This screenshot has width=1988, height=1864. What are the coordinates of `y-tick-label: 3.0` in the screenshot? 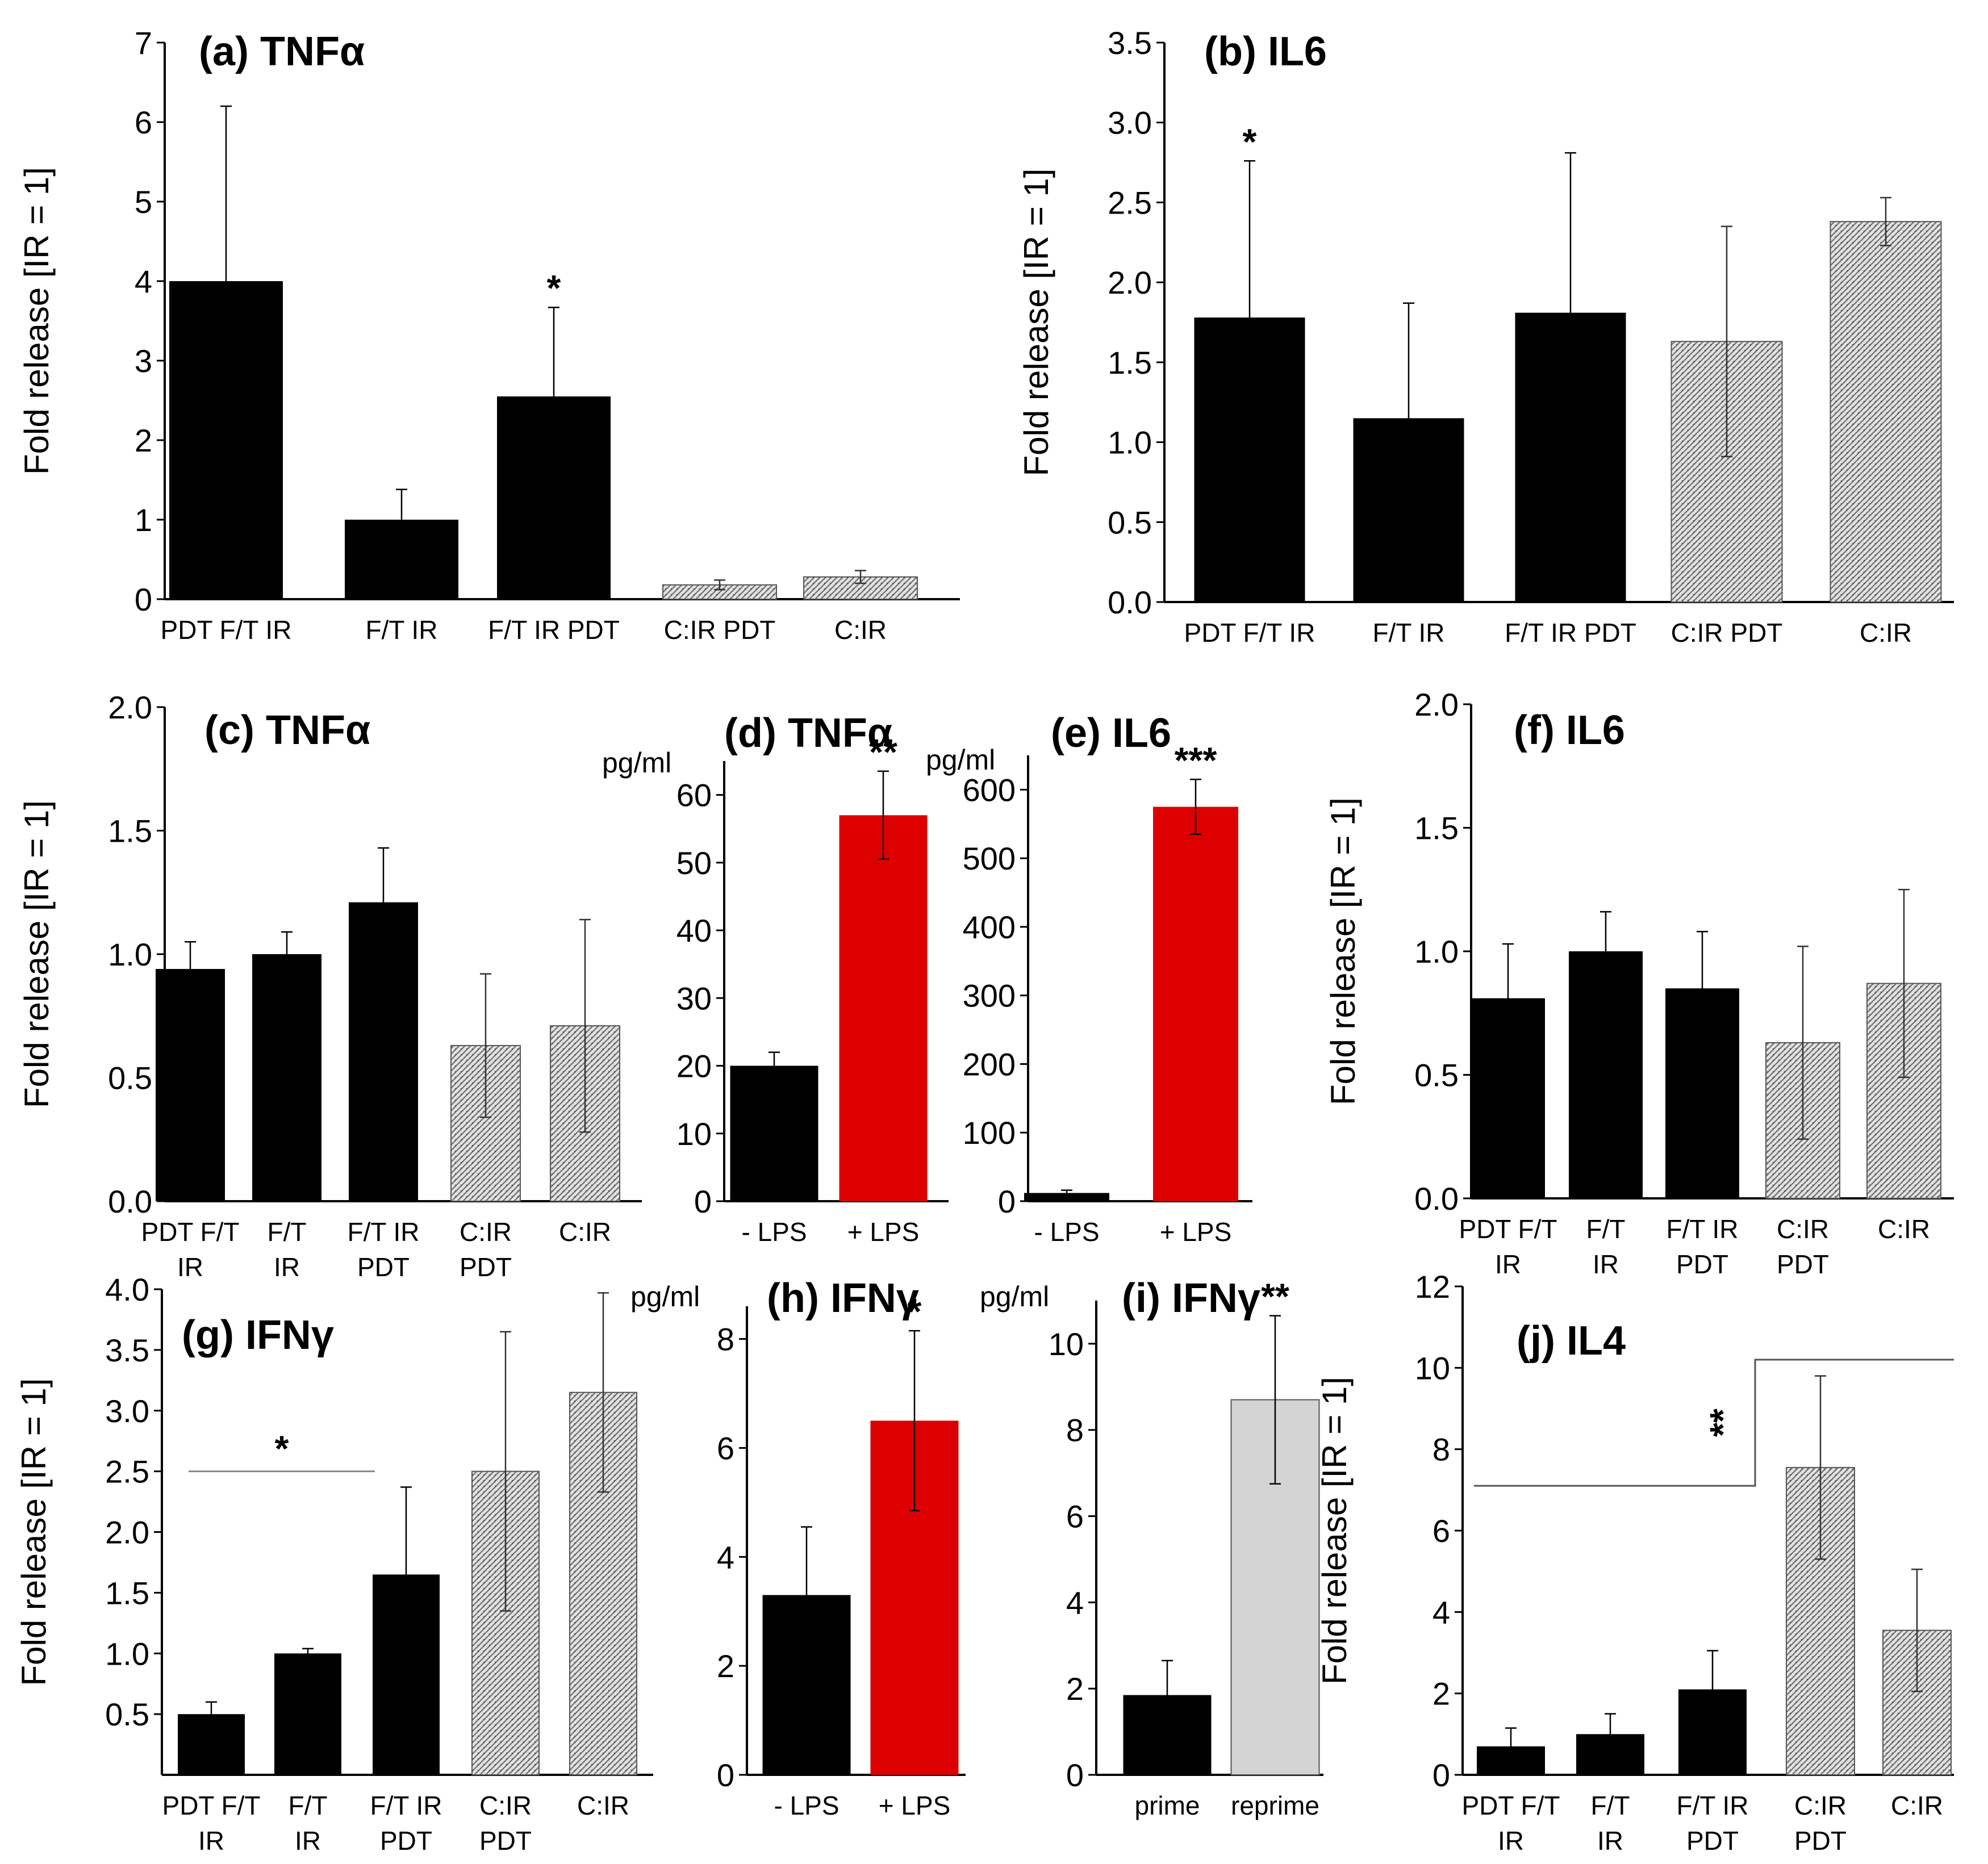 It's located at (127, 1411).